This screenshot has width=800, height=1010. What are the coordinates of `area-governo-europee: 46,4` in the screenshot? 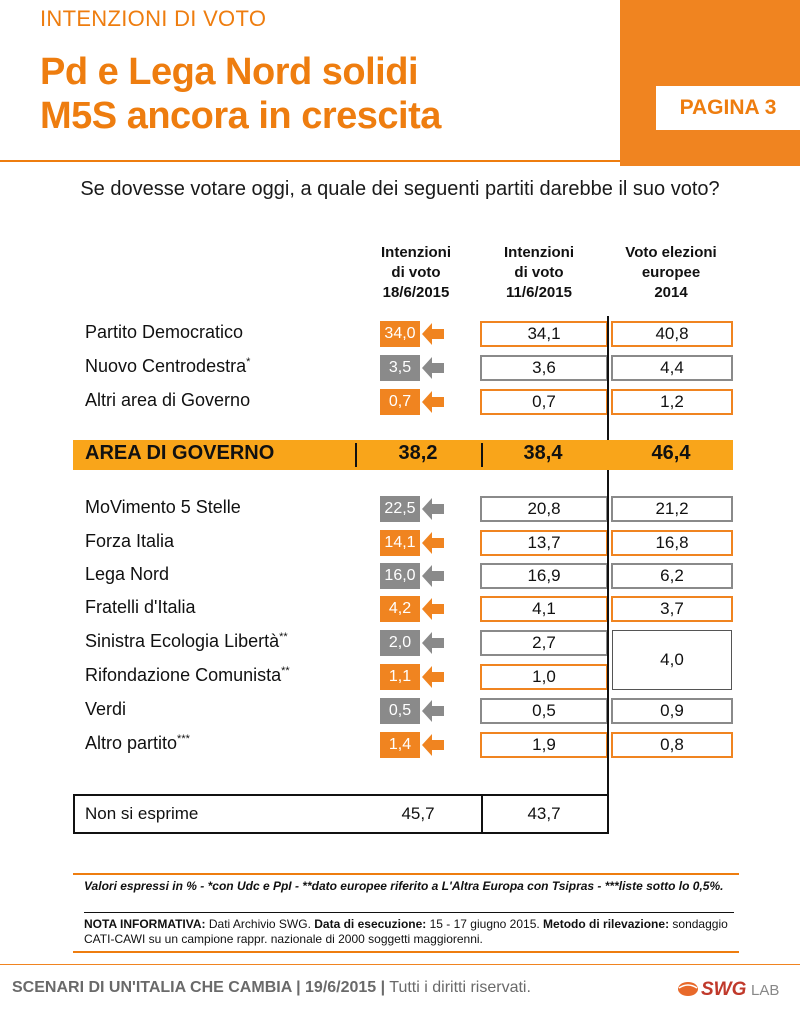 It's located at (671, 453).